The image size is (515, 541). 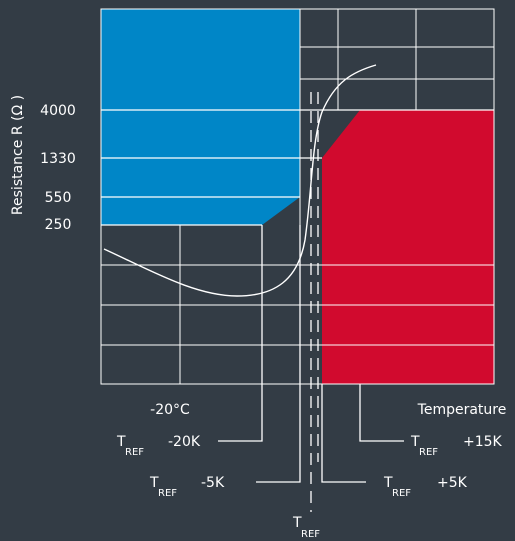 I want to click on offset-minus5k: -5K, so click(x=213, y=483).